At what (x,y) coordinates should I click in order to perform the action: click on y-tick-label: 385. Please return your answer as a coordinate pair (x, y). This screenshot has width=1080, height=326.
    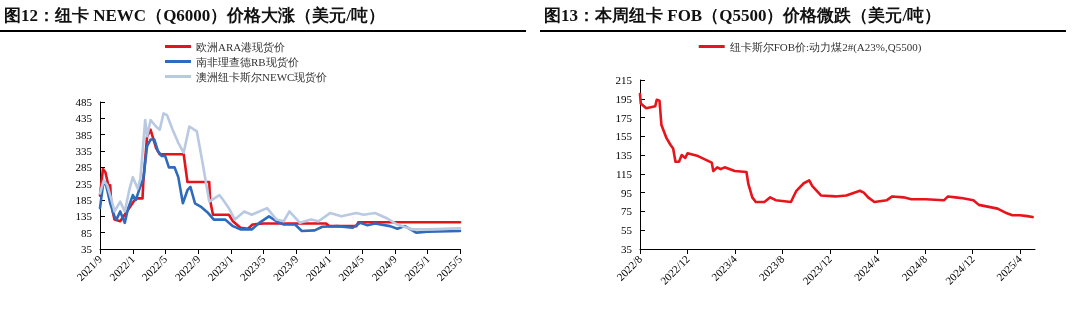
    Looking at the image, I should click on (84, 134).